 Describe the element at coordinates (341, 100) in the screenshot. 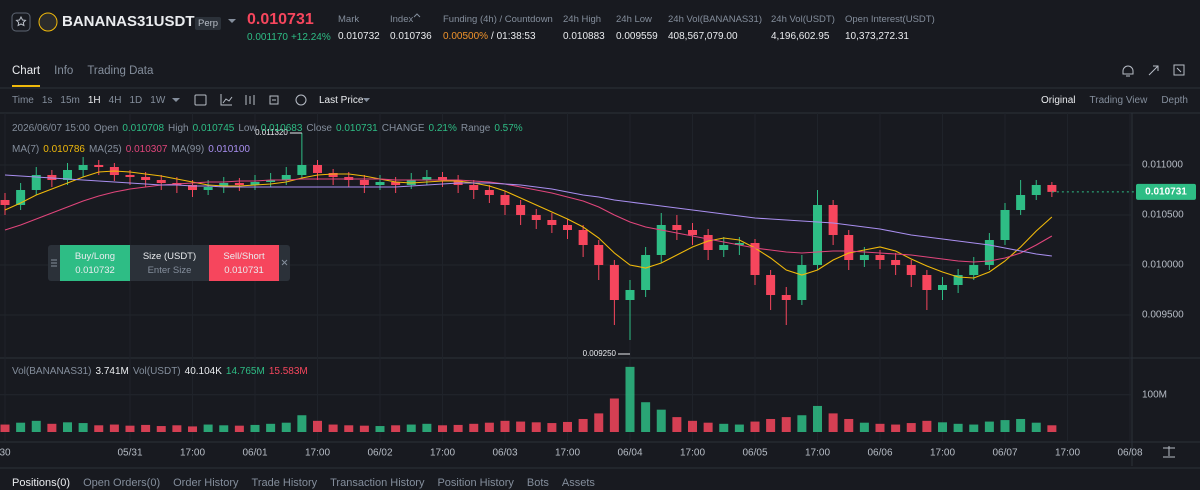

I see `price-type: Last Price` at that location.